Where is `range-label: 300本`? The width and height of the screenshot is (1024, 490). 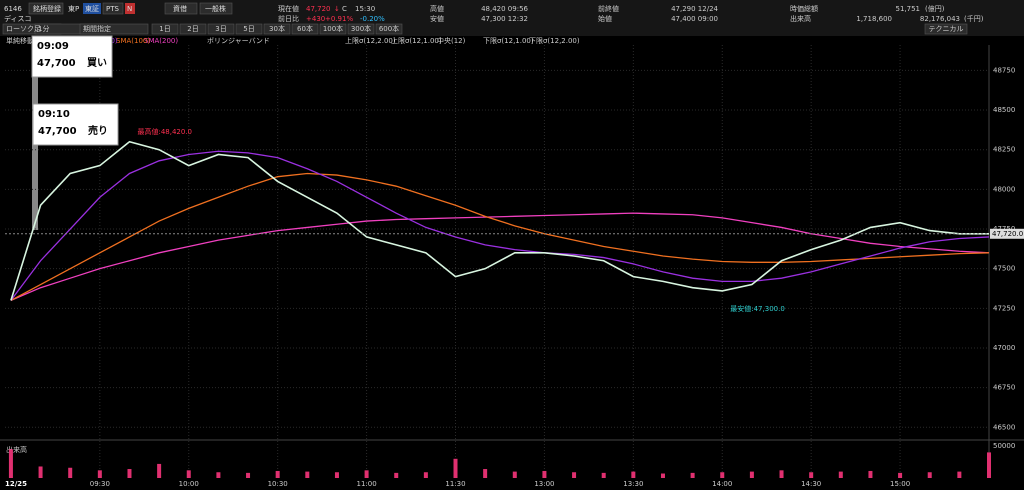
range-label: 300本 is located at coordinates (361, 28).